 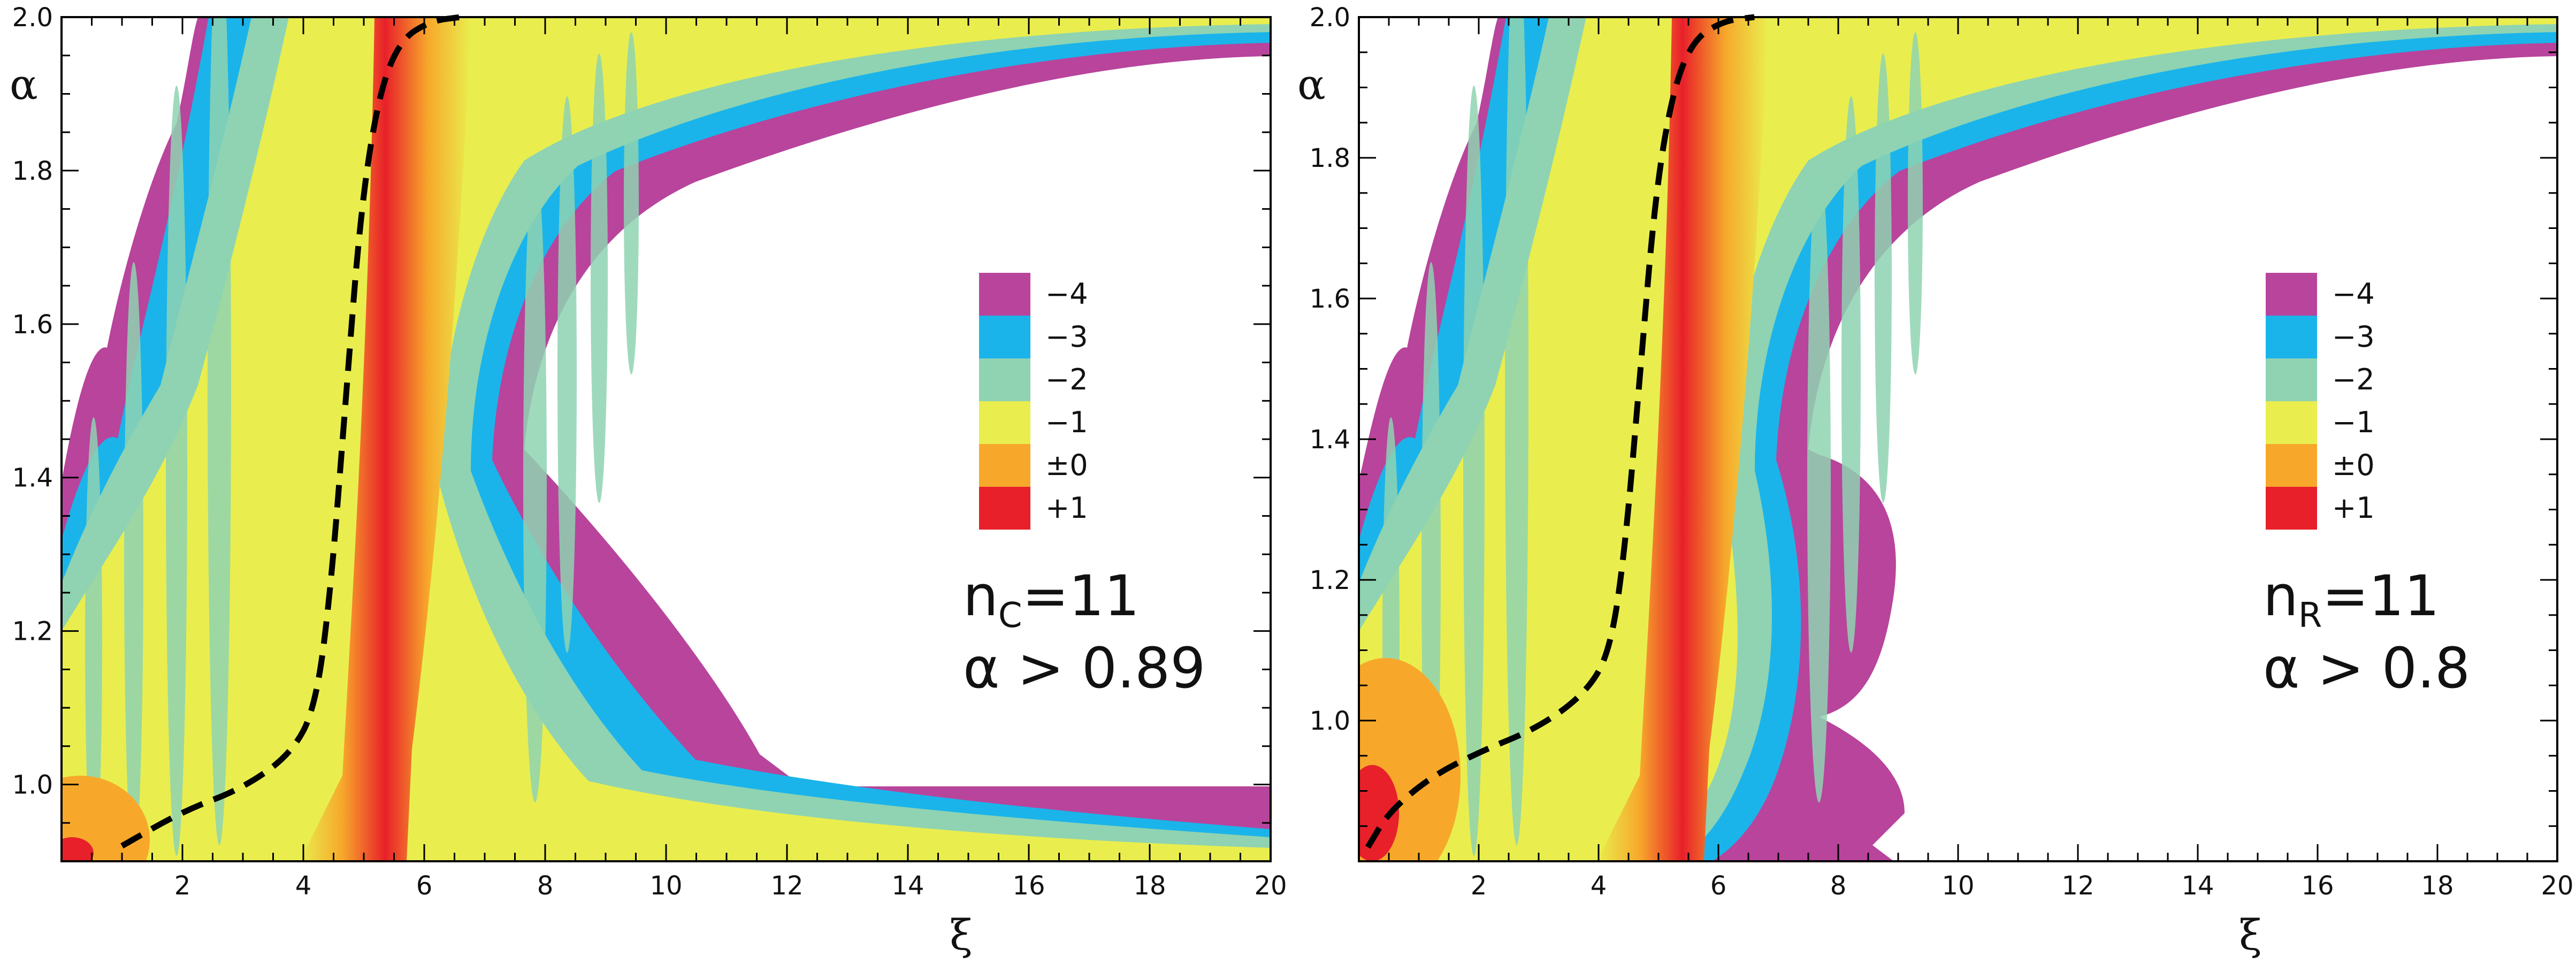 I want to click on left-x-tick-label: 6, so click(x=424, y=886).